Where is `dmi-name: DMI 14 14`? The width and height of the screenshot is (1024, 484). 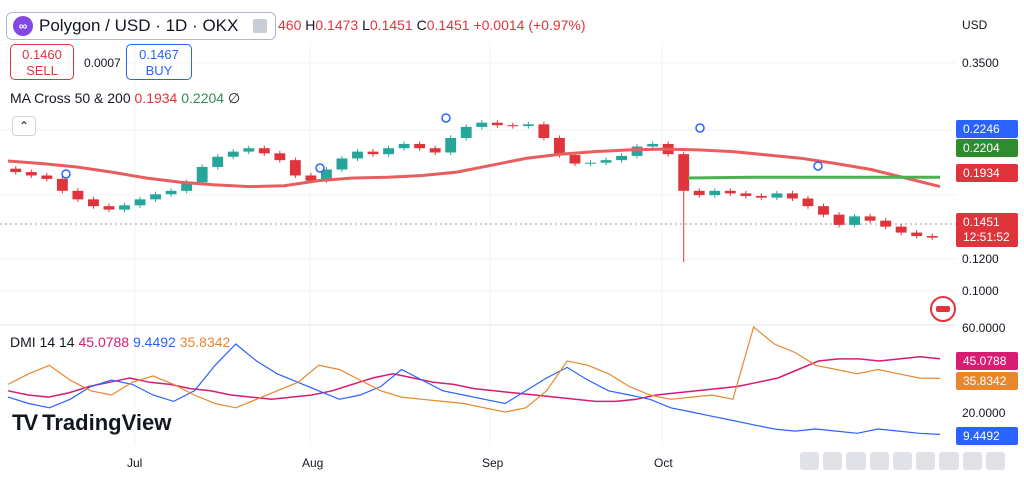 dmi-name: DMI 14 14 is located at coordinates (42, 342).